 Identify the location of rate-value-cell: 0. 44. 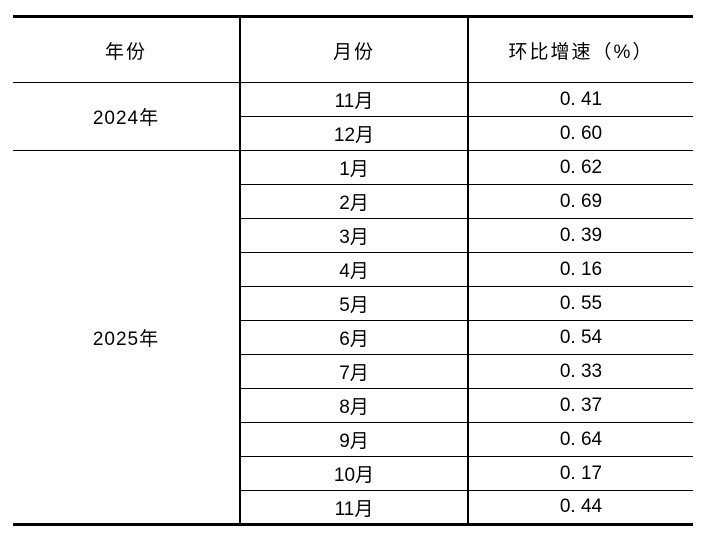
(580, 507).